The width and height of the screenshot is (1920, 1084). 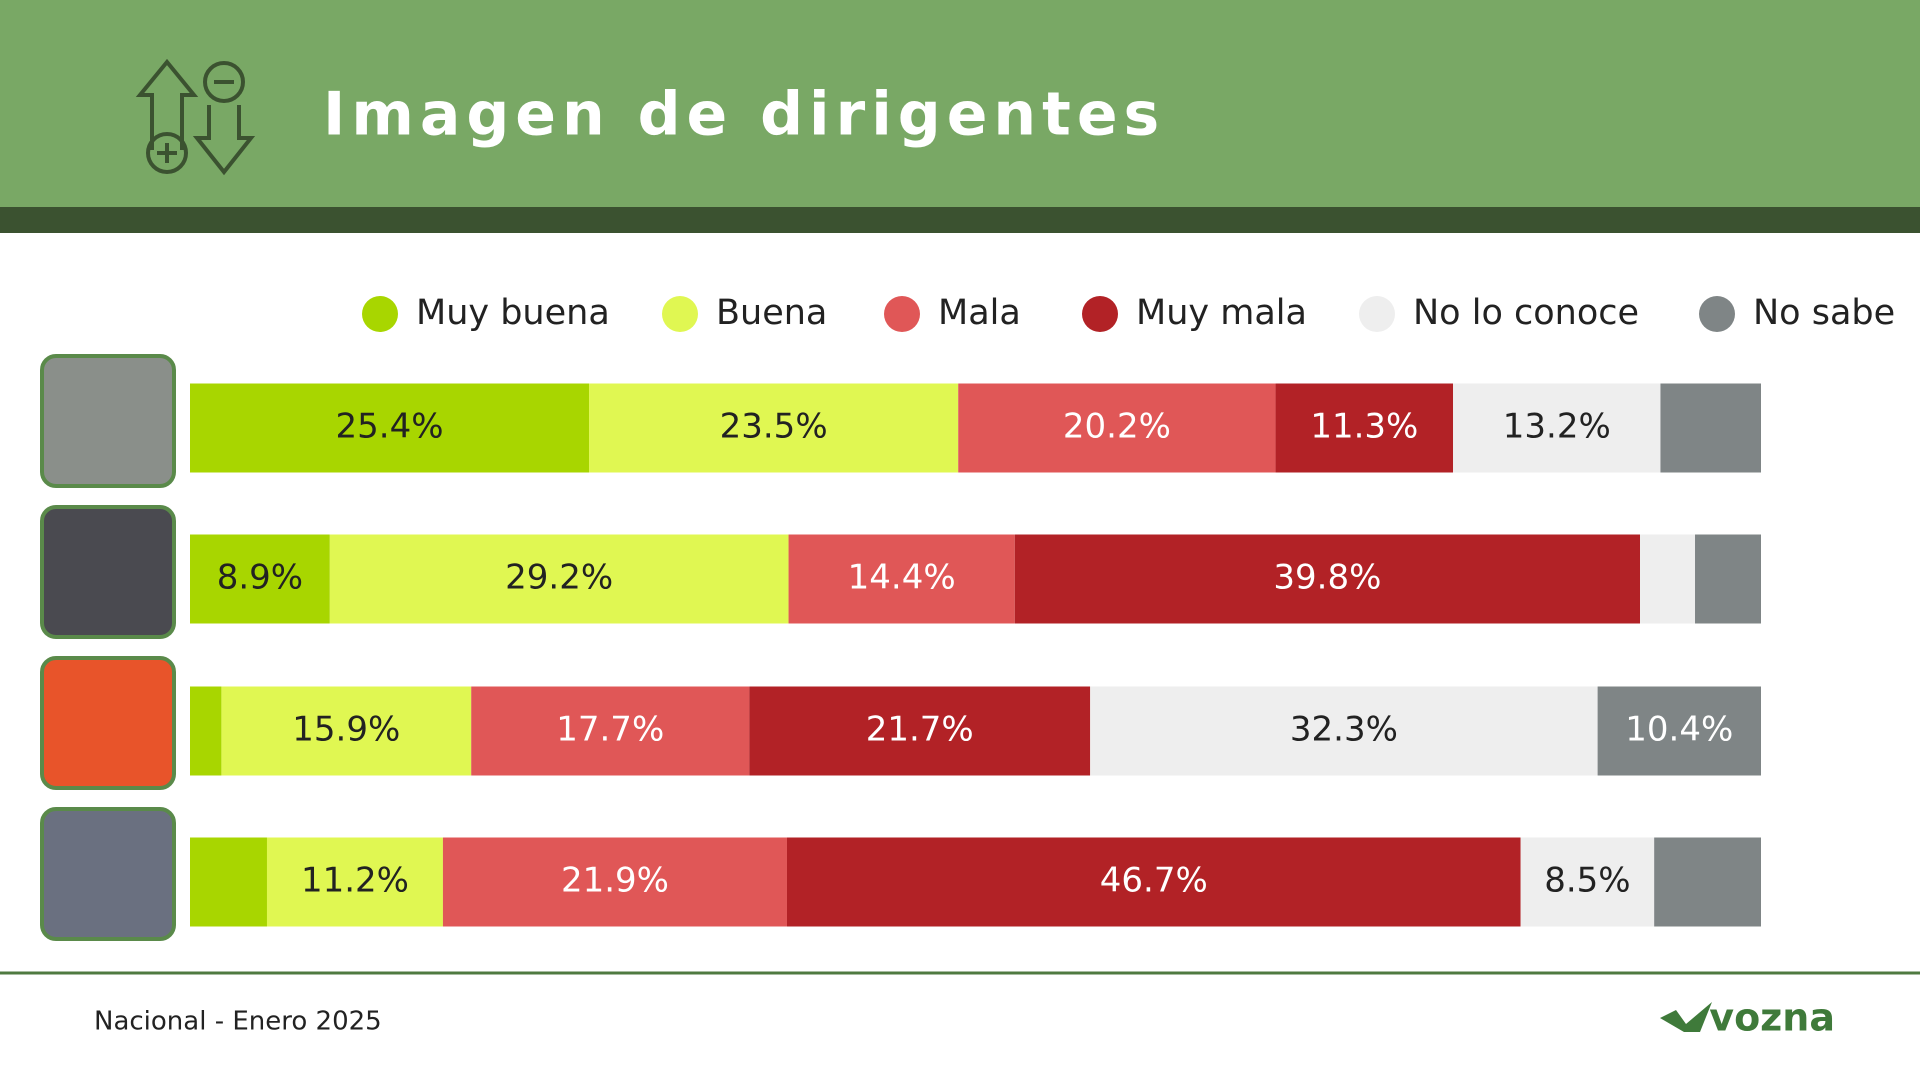 I want to click on data-label: 25.4%, so click(x=390, y=427).